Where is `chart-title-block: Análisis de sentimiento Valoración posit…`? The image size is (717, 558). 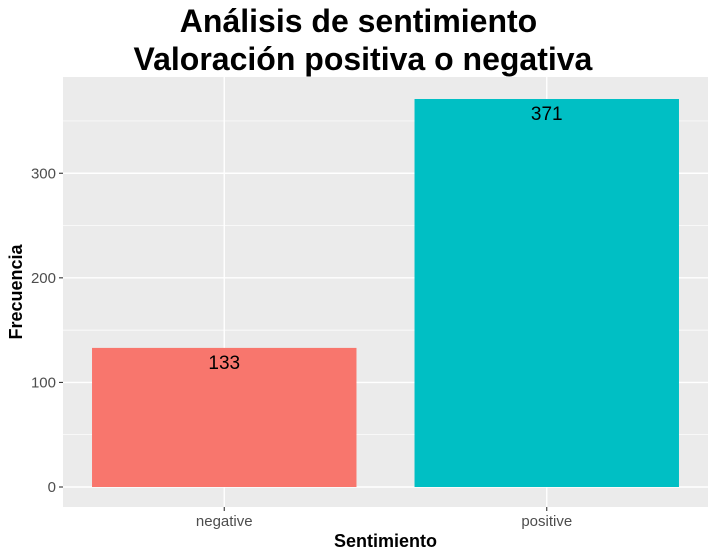 chart-title-block: Análisis de sentimiento Valoración posit… is located at coordinates (358, 40).